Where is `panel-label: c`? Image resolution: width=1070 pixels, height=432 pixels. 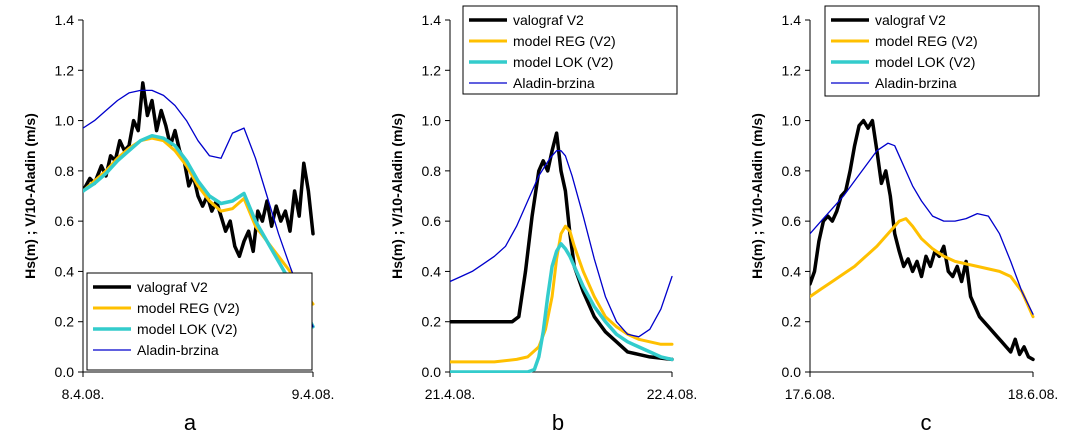 panel-label: c is located at coordinates (926, 421).